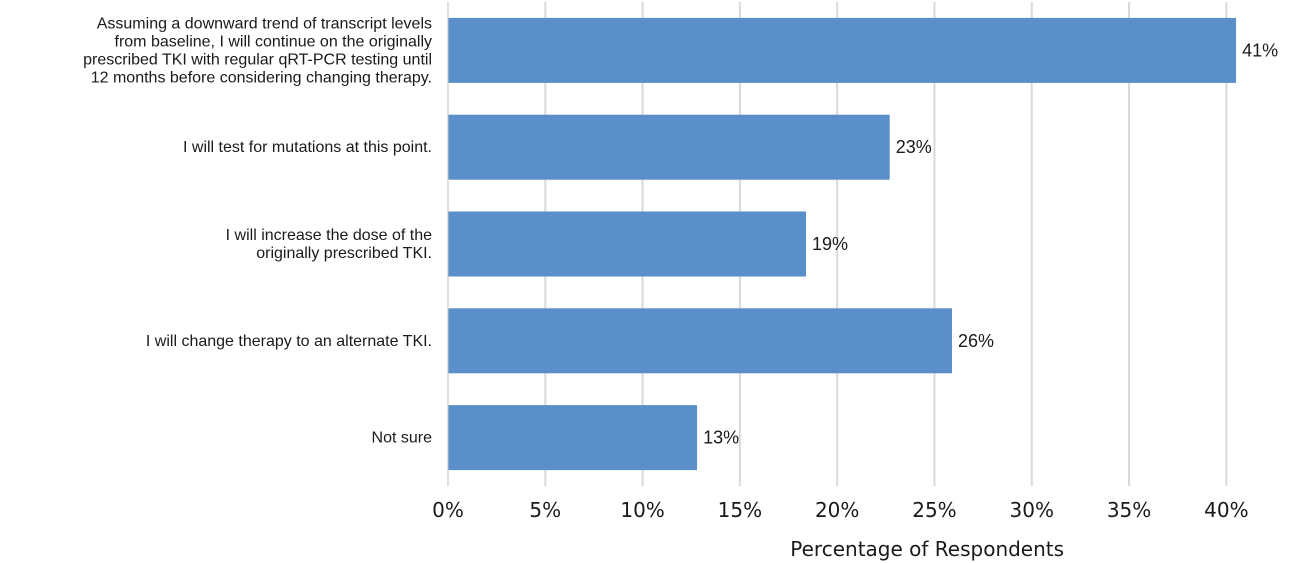 The image size is (1307, 563). What do you see at coordinates (1129, 510) in the screenshot?
I see `x-tick-label-35: 35%` at bounding box center [1129, 510].